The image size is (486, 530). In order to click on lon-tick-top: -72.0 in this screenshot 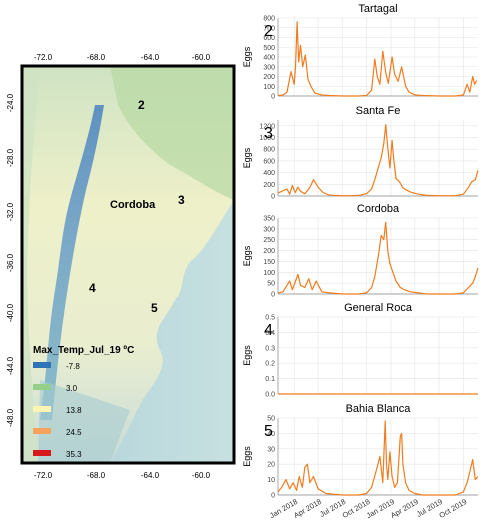, I will do `click(43, 57)`.